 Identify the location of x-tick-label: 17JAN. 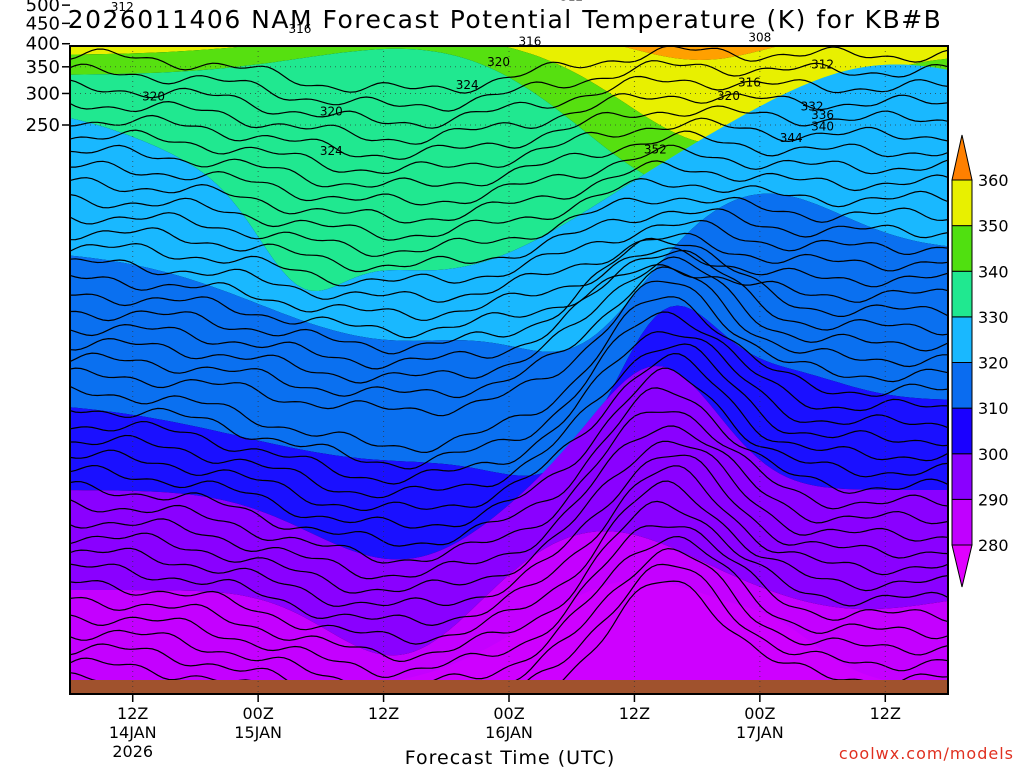
(760, 732).